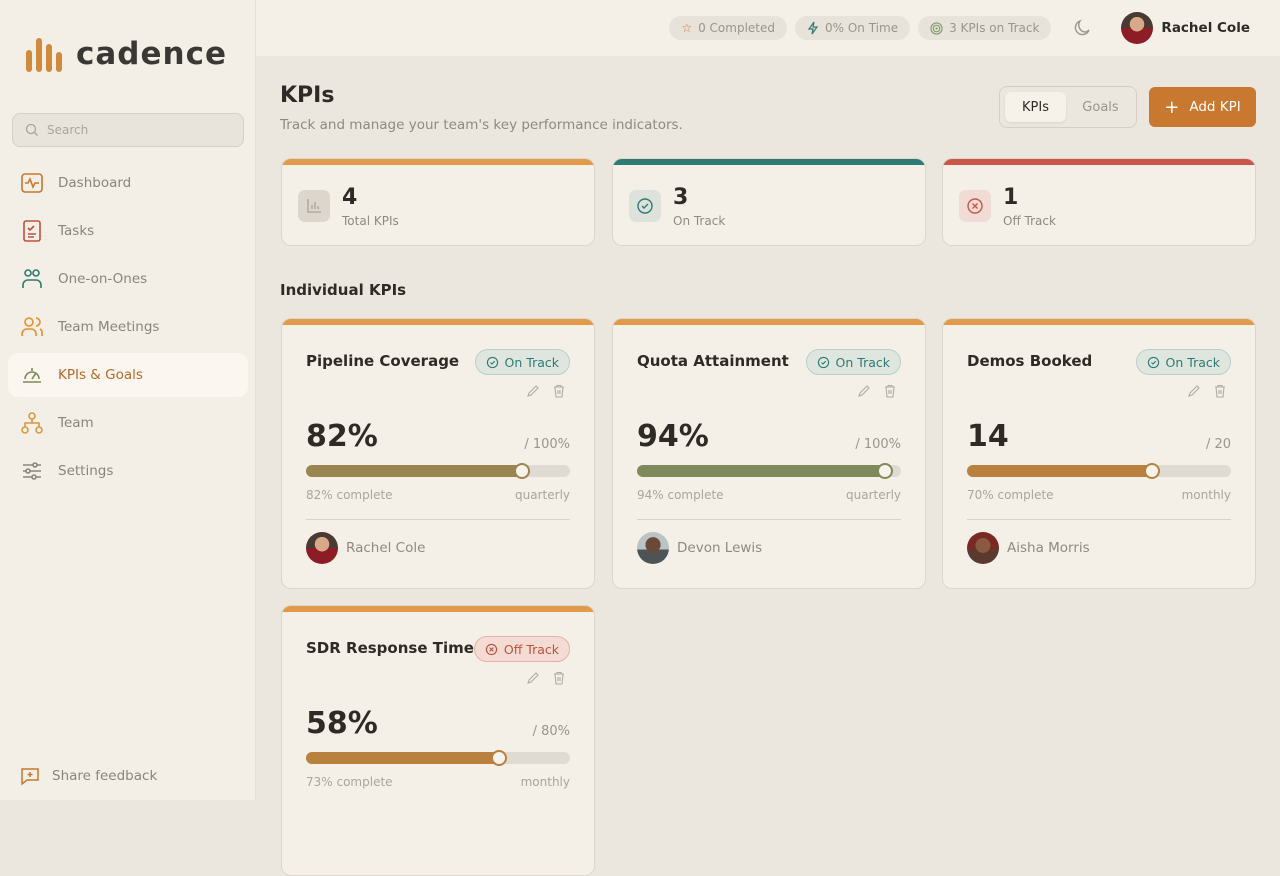  I want to click on kpi-owner: Devon Lewis, so click(699, 548).